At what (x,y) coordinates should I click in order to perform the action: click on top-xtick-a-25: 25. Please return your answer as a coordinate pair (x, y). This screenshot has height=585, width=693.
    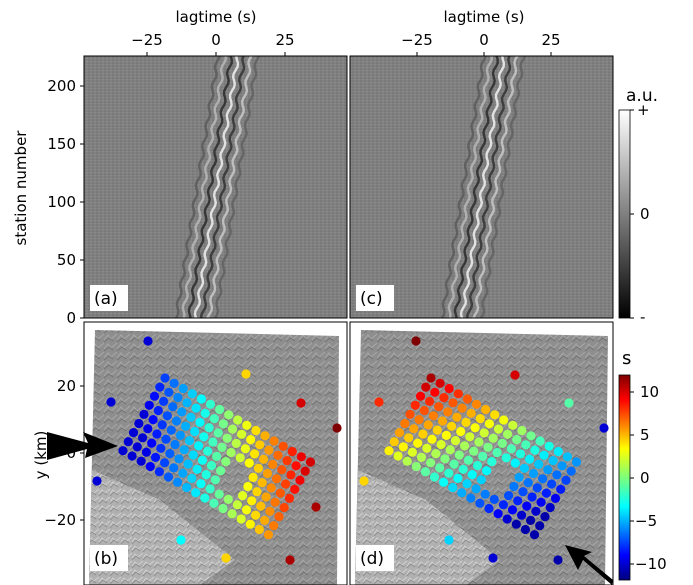
    Looking at the image, I should click on (284, 40).